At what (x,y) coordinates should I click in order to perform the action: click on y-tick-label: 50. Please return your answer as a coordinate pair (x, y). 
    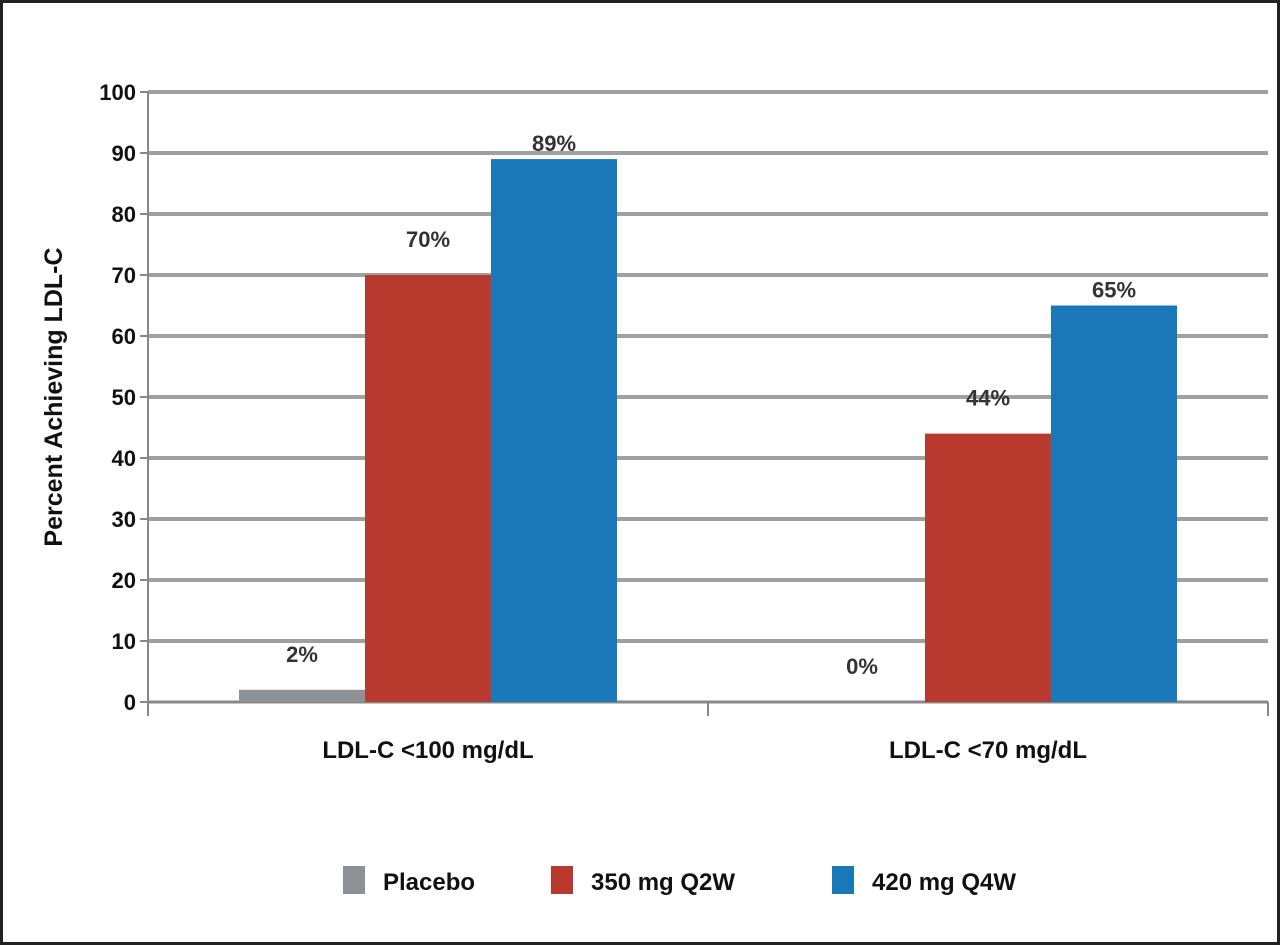
    Looking at the image, I should click on (124, 397).